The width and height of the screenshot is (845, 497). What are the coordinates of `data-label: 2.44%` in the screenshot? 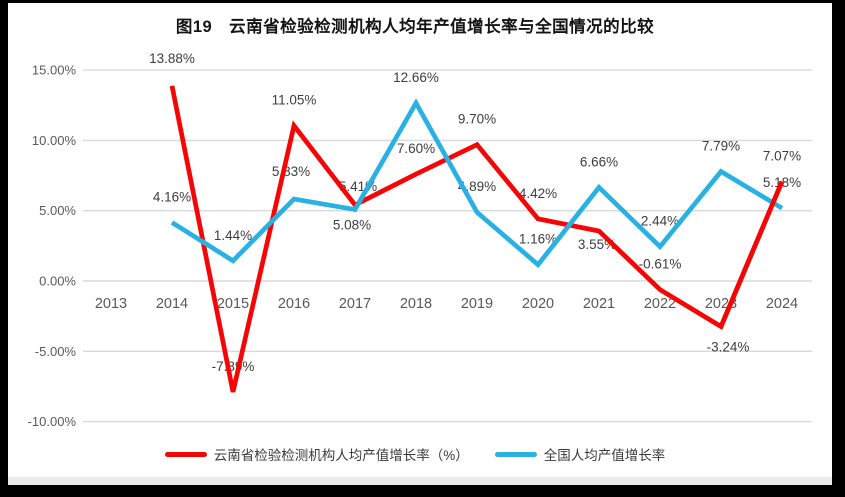 It's located at (660, 221).